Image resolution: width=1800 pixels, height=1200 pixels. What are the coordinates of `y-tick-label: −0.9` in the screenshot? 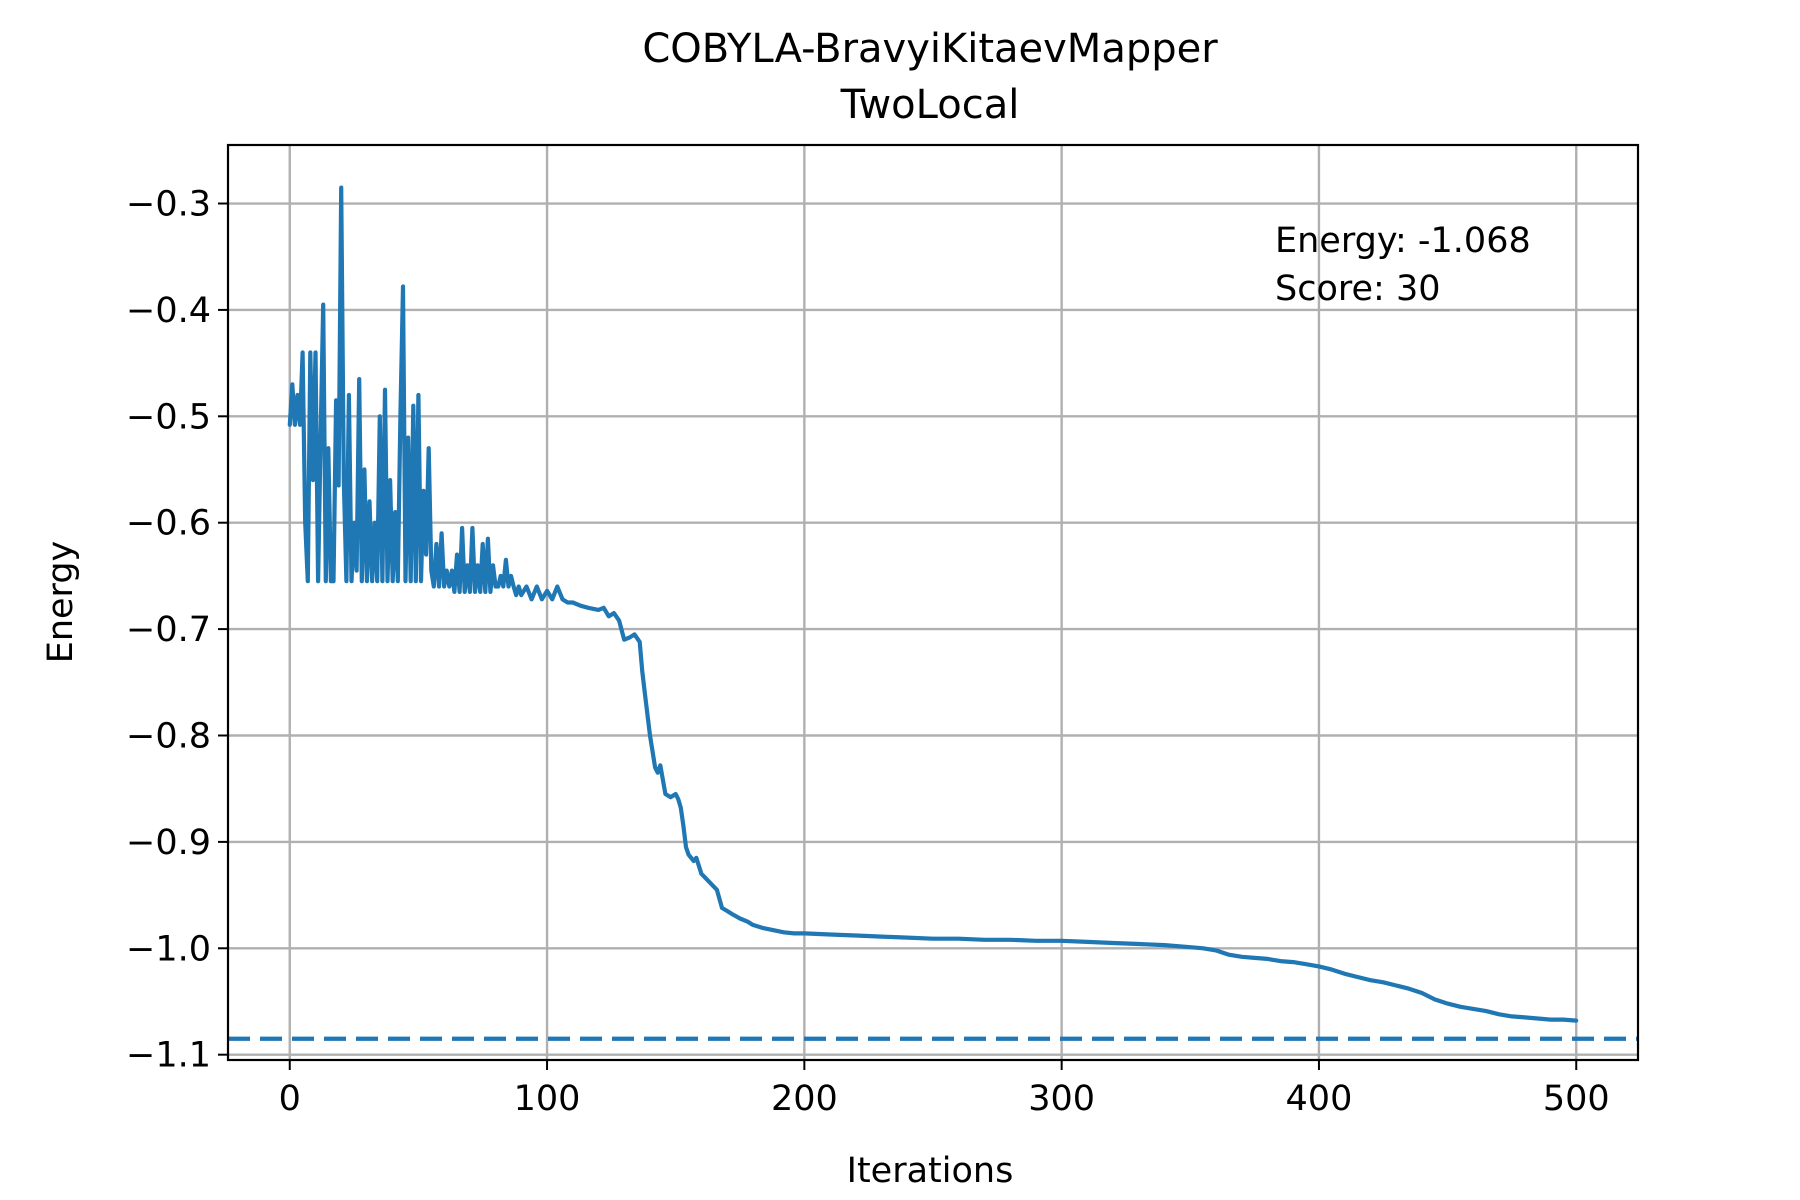 It's located at (168, 843).